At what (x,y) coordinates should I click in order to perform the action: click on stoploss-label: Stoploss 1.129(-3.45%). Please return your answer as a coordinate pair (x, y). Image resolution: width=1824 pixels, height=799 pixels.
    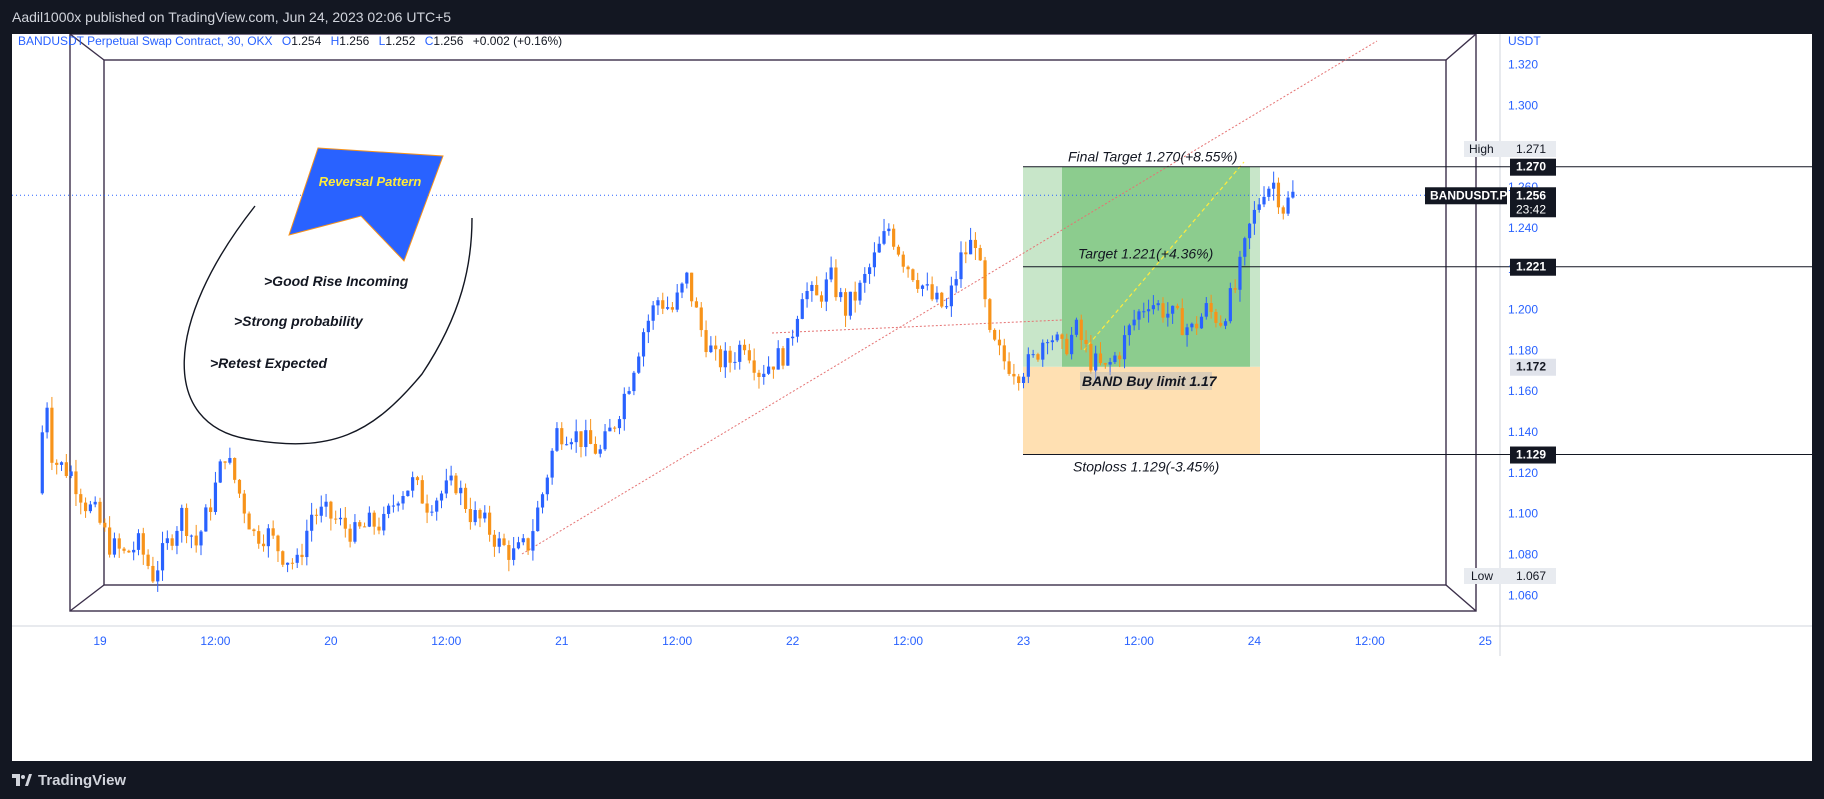
    Looking at the image, I should click on (1146, 467).